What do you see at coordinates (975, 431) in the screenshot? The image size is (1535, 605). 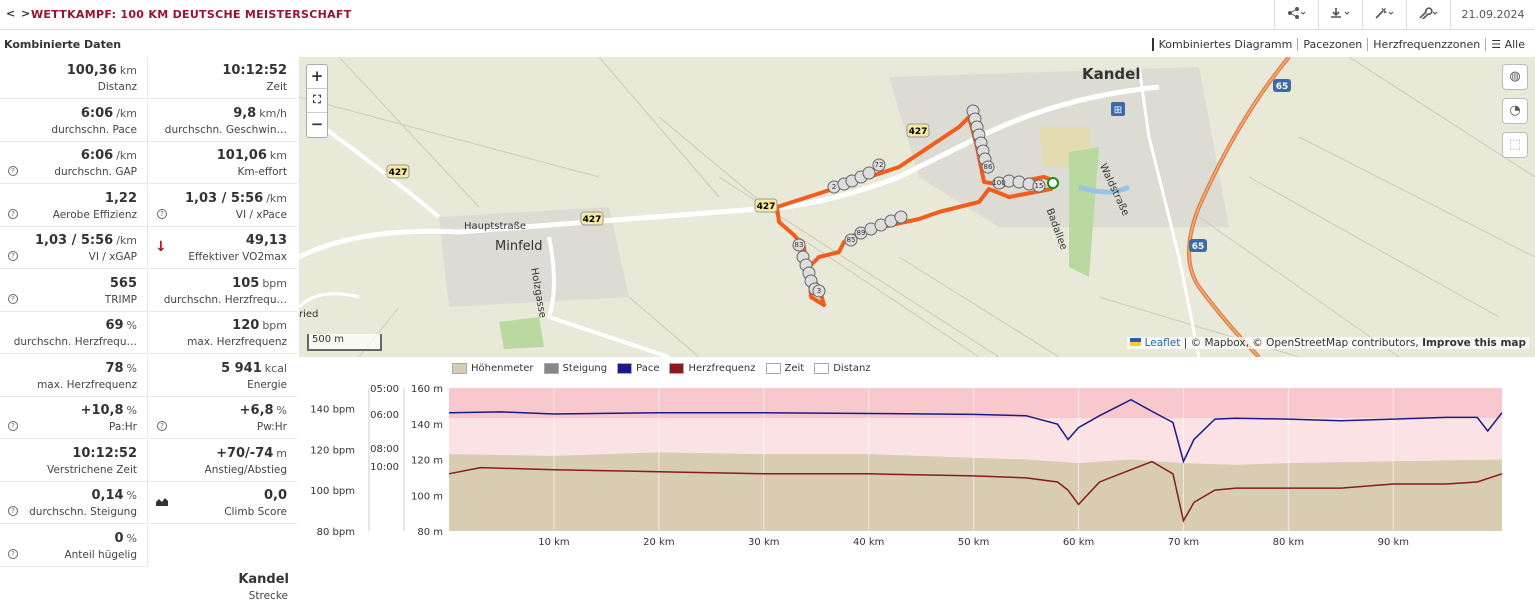 I see `pace-line` at bounding box center [975, 431].